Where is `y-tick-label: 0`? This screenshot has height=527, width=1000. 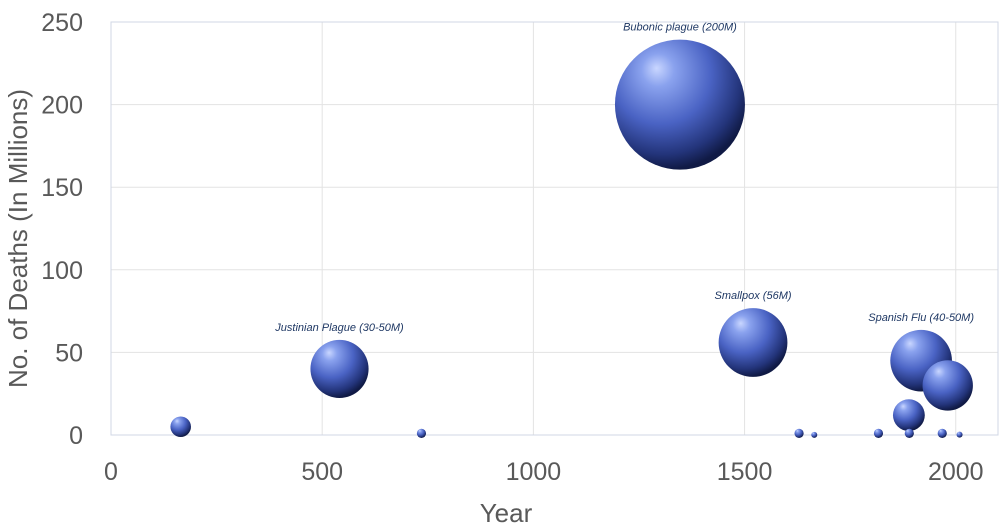
y-tick-label: 0 is located at coordinates (76, 436).